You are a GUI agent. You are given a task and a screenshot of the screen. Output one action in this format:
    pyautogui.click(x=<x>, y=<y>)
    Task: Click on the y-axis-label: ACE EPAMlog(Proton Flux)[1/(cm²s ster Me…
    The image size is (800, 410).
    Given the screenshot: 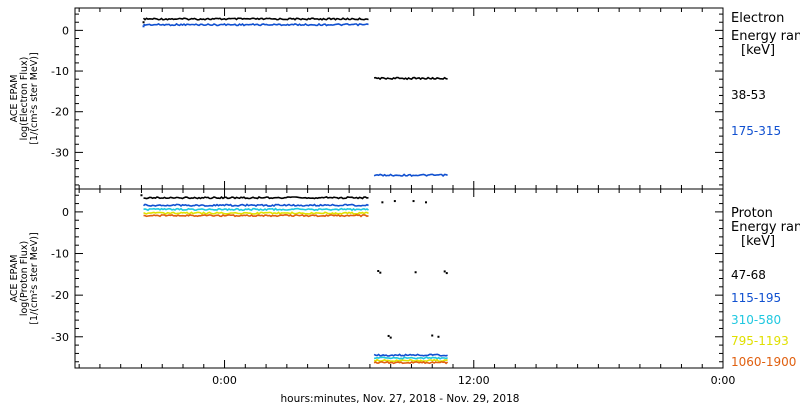 What is the action you would take?
    pyautogui.click(x=24, y=278)
    